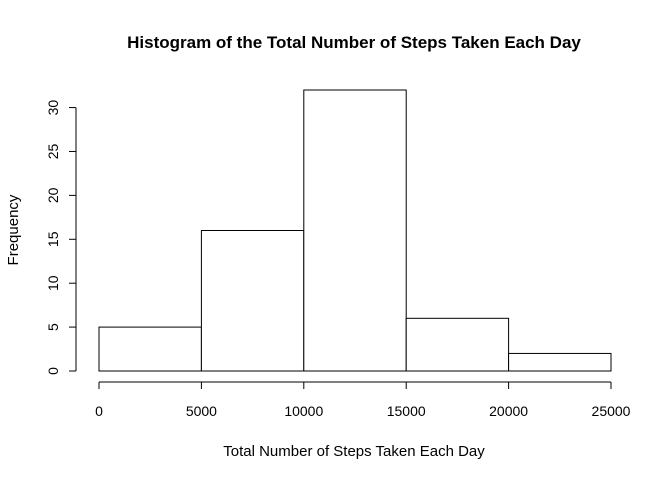 This screenshot has width=672, height=480. I want to click on y-tick-label: 0, so click(53, 371).